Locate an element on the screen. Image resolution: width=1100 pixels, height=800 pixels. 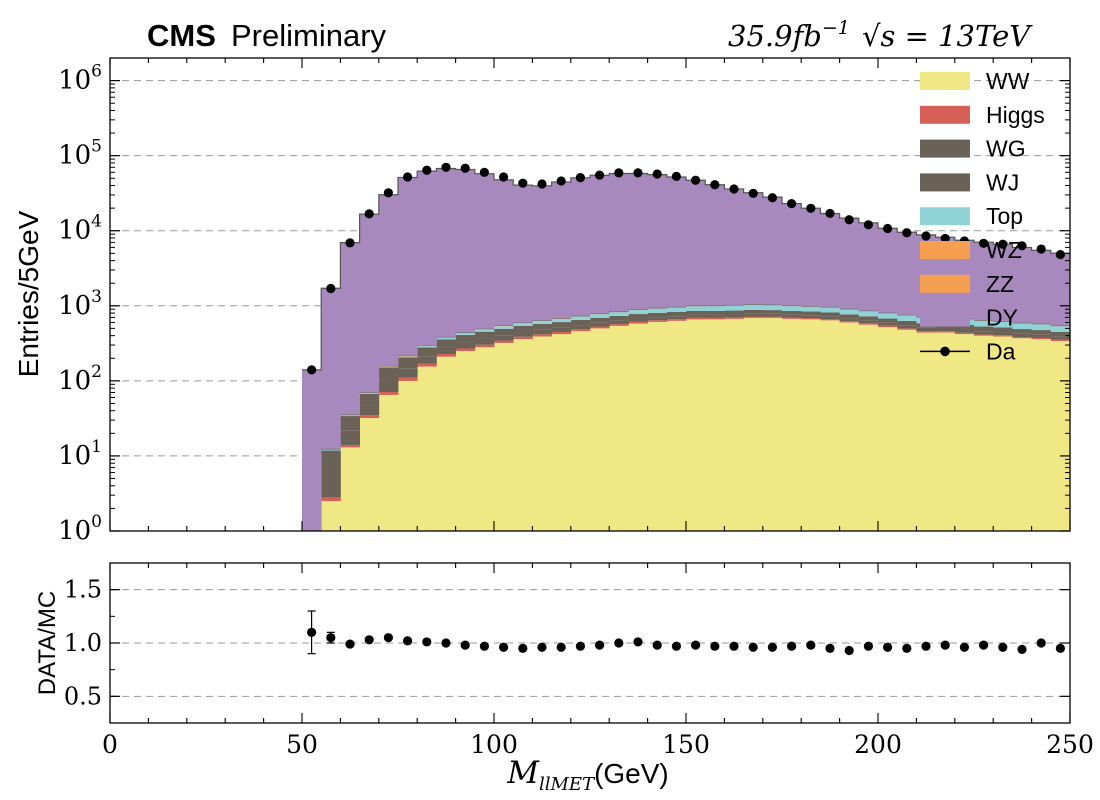
preliminary-label: Preliminary is located at coordinates (309, 35).